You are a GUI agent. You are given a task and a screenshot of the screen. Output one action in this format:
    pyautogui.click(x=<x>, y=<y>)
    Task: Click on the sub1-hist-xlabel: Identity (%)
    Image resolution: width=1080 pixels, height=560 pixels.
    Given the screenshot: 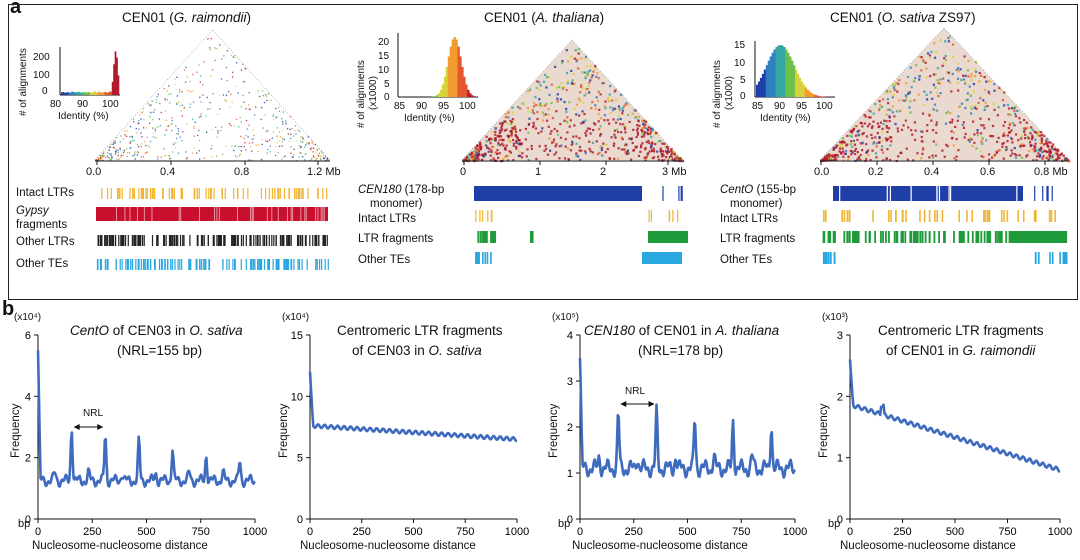 What is the action you would take?
    pyautogui.click(x=83, y=116)
    